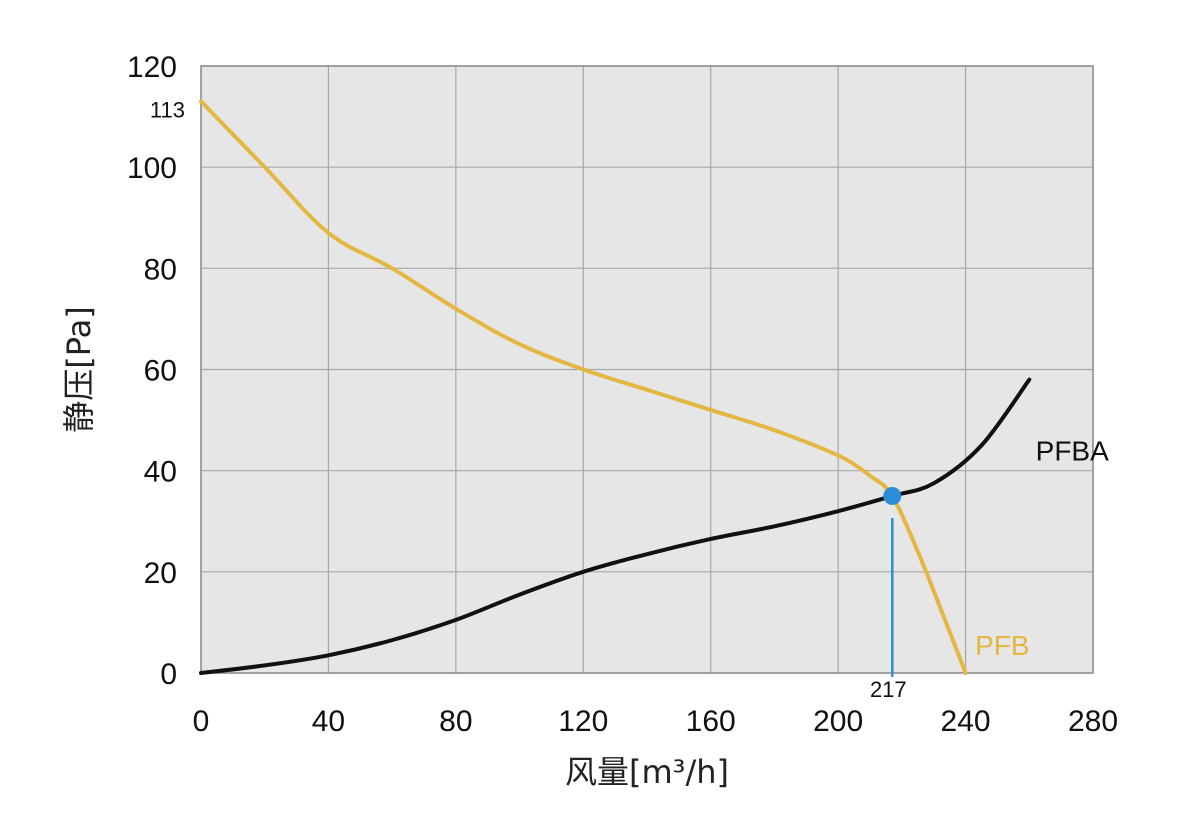 This screenshot has width=1181, height=827. I want to click on series-label-pfb: PFB, so click(1002, 645).